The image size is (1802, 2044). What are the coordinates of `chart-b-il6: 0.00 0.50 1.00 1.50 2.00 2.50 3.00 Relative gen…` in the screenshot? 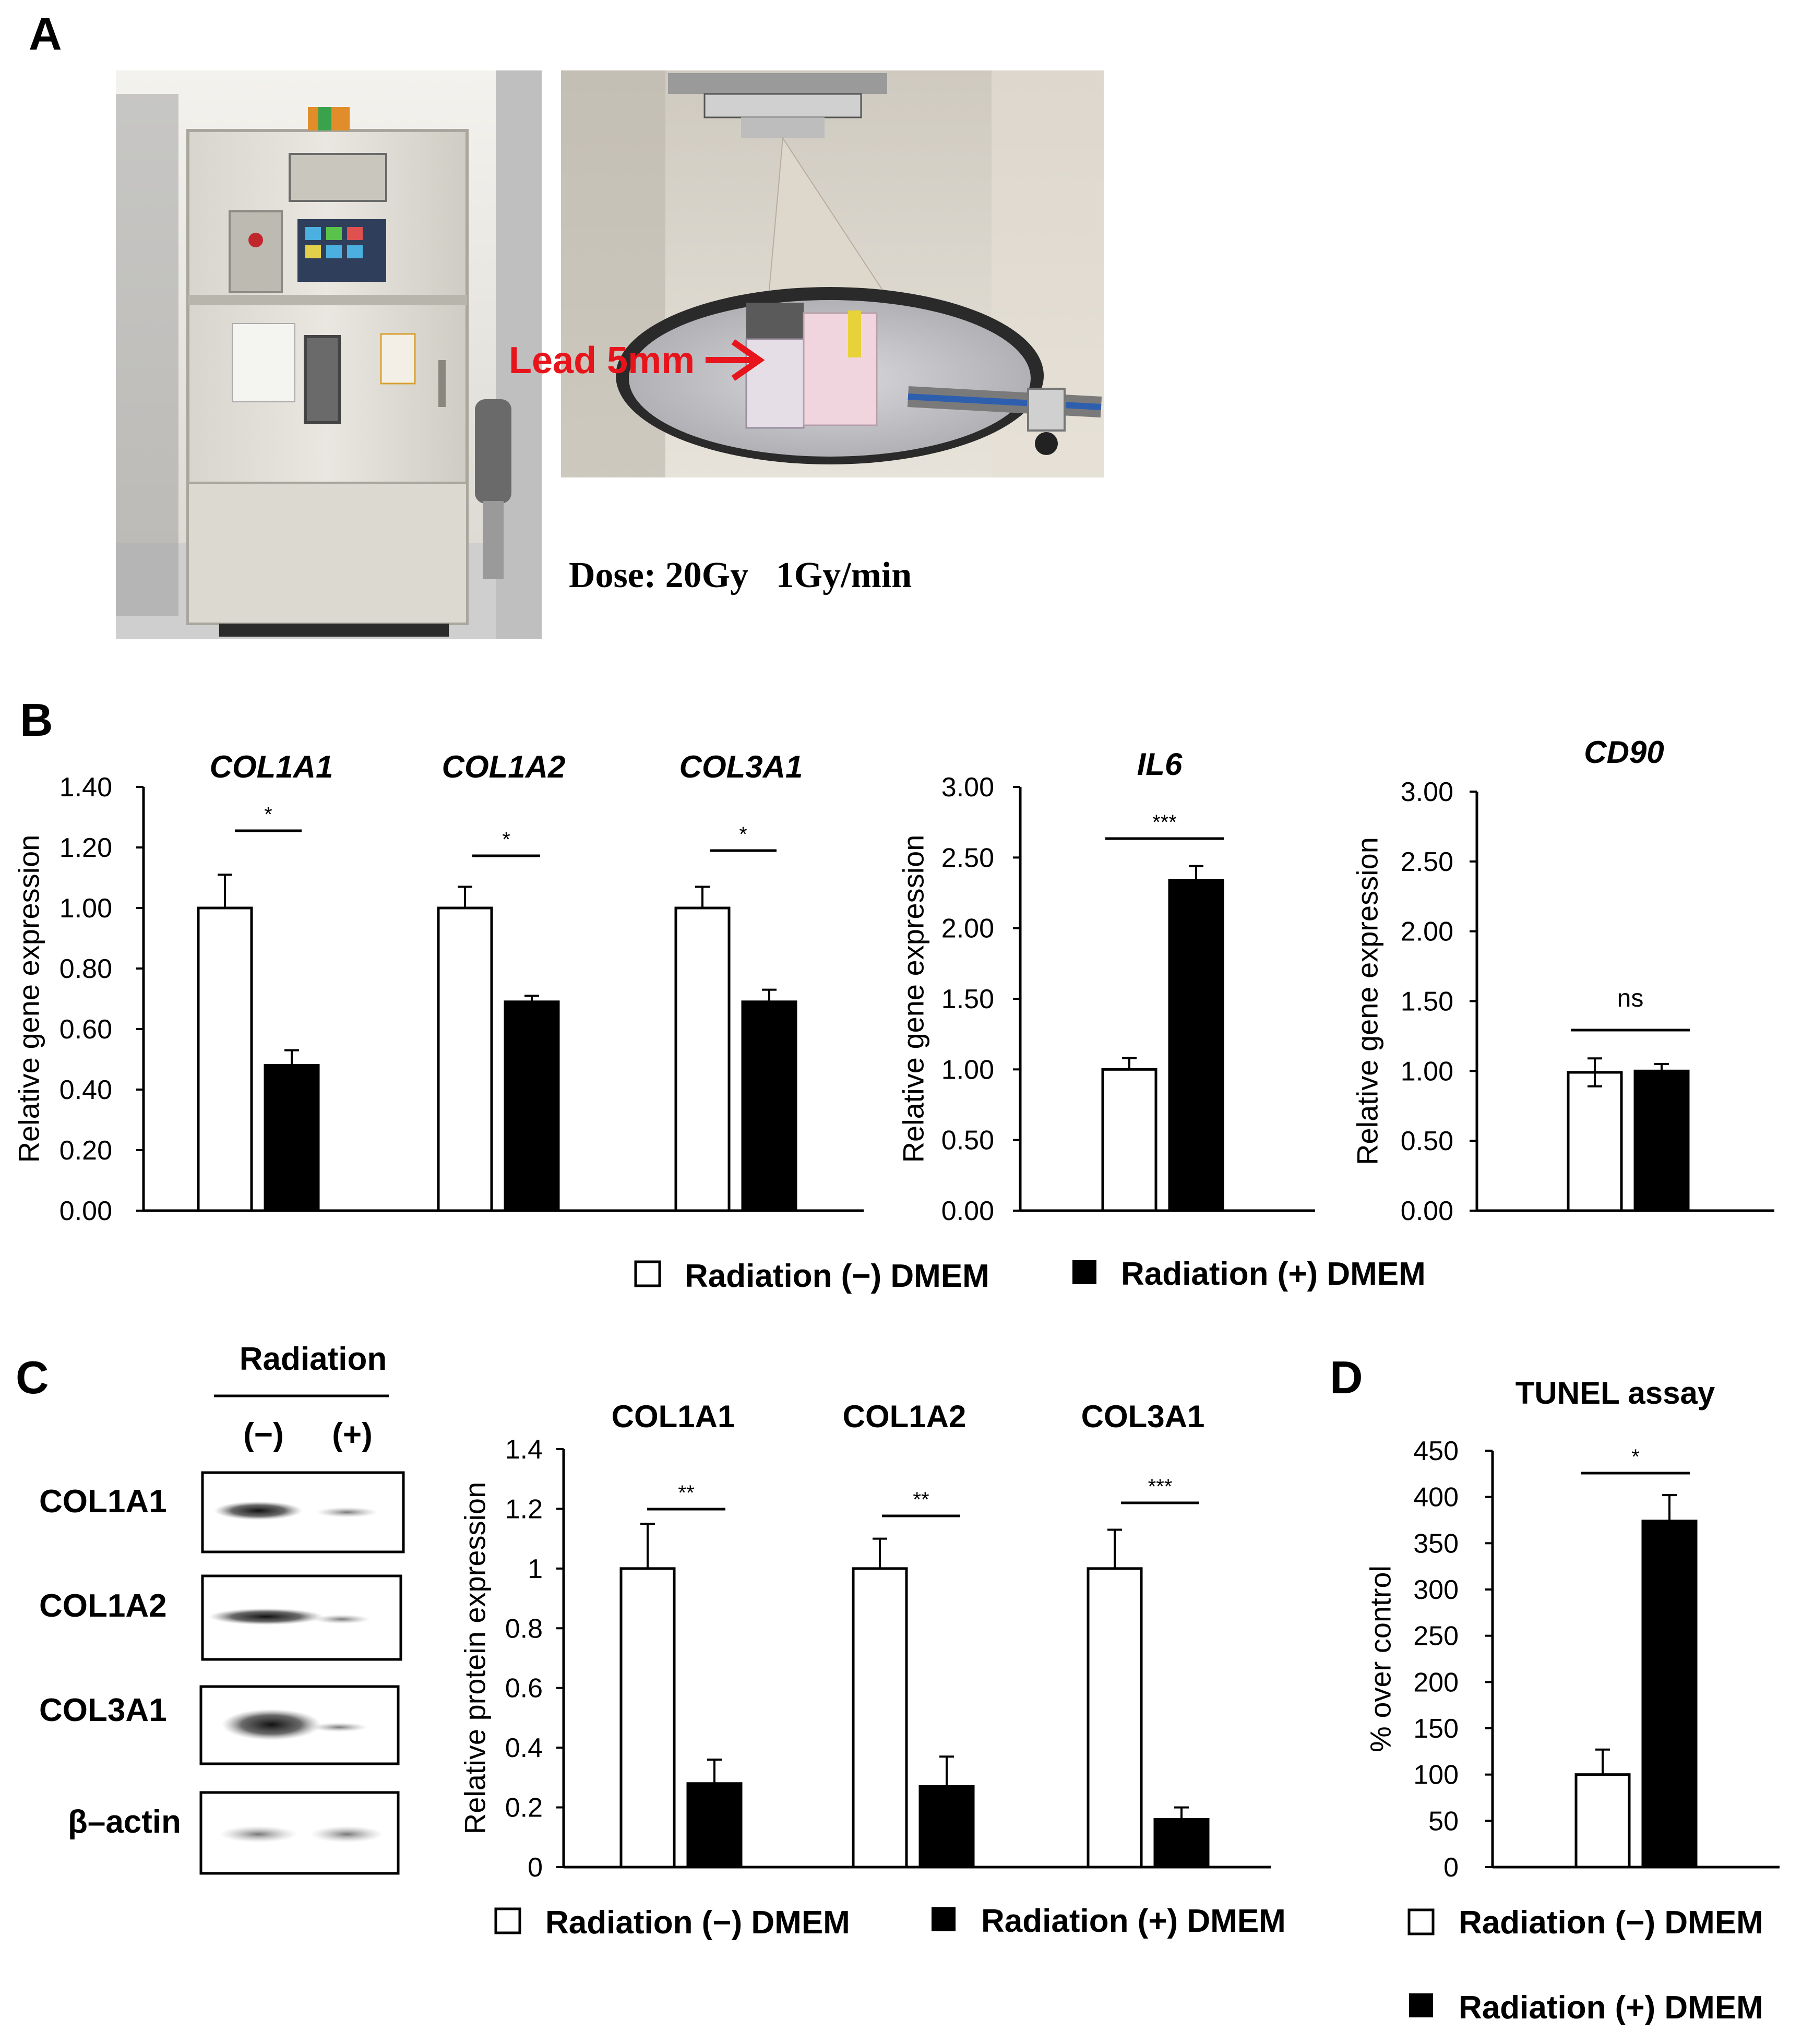 It's located at (1106, 986).